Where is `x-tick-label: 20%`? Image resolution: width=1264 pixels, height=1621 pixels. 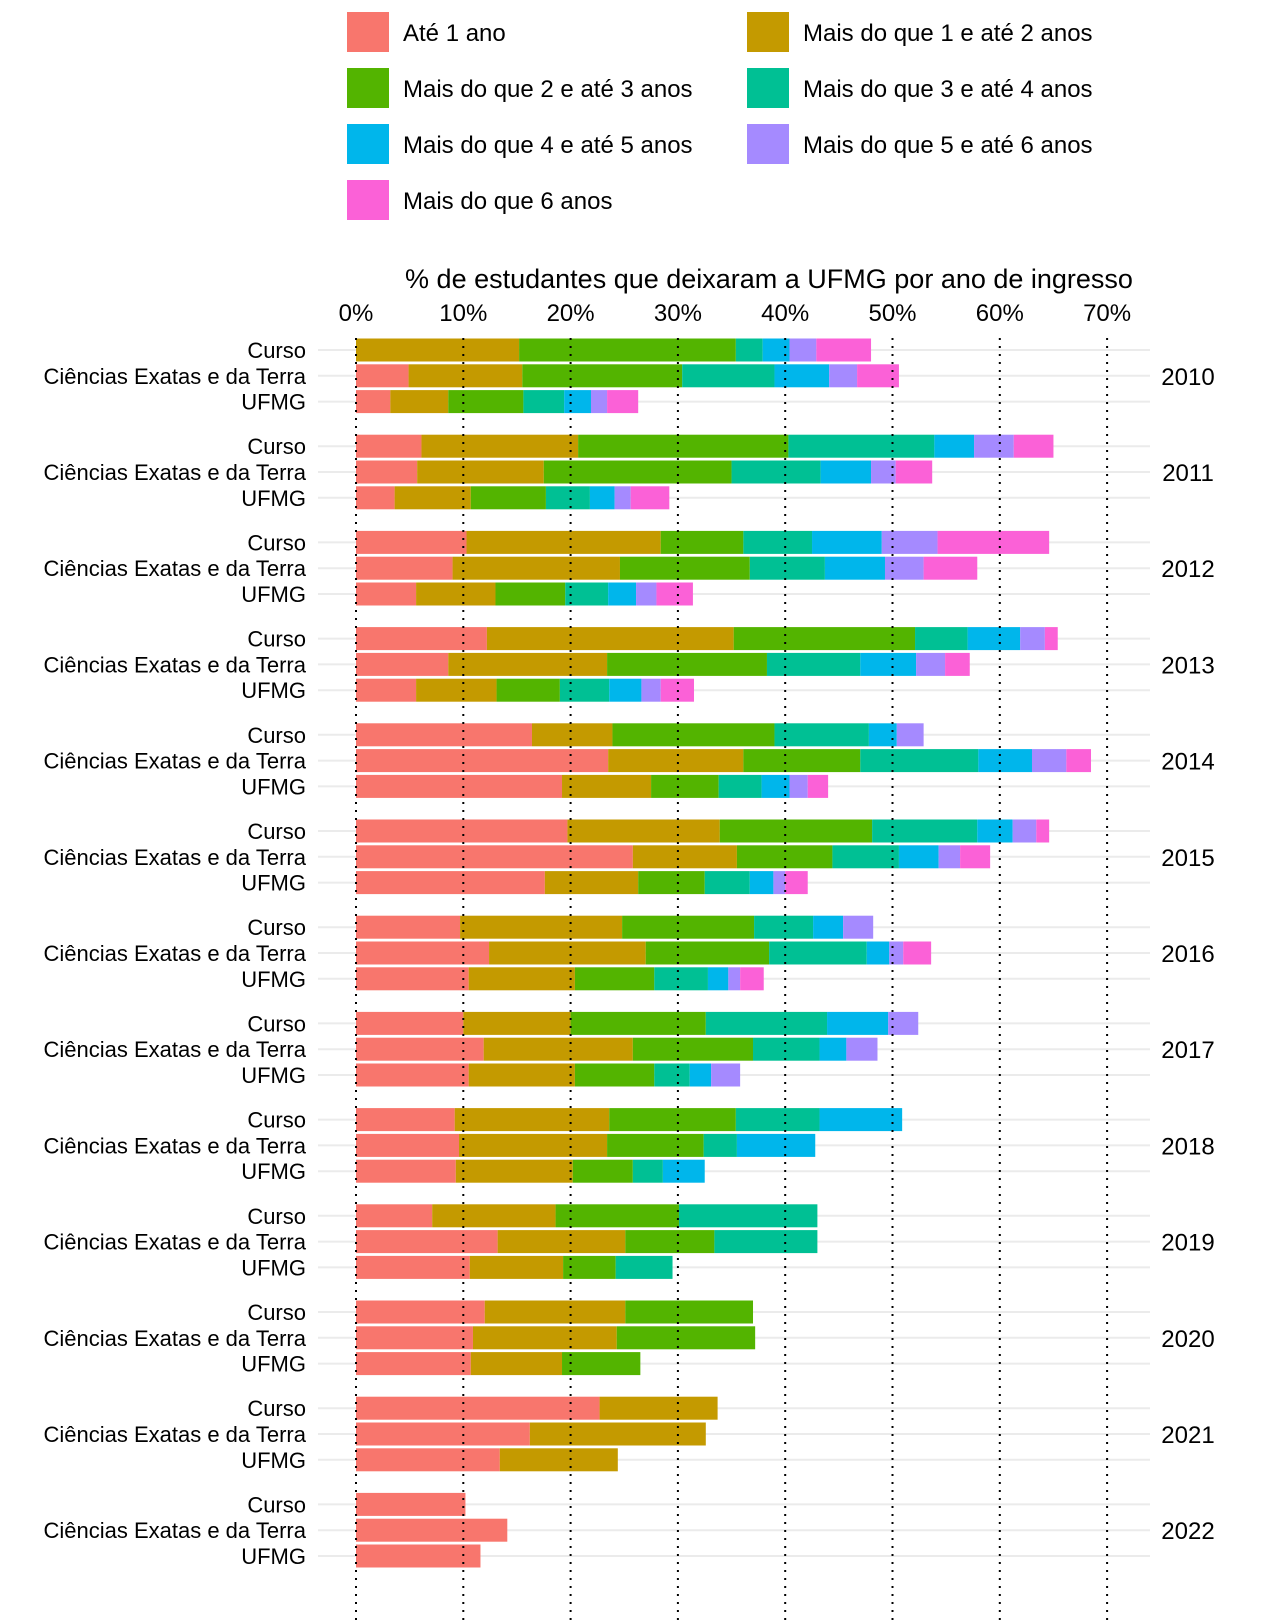
x-tick-label: 20% is located at coordinates (571, 313).